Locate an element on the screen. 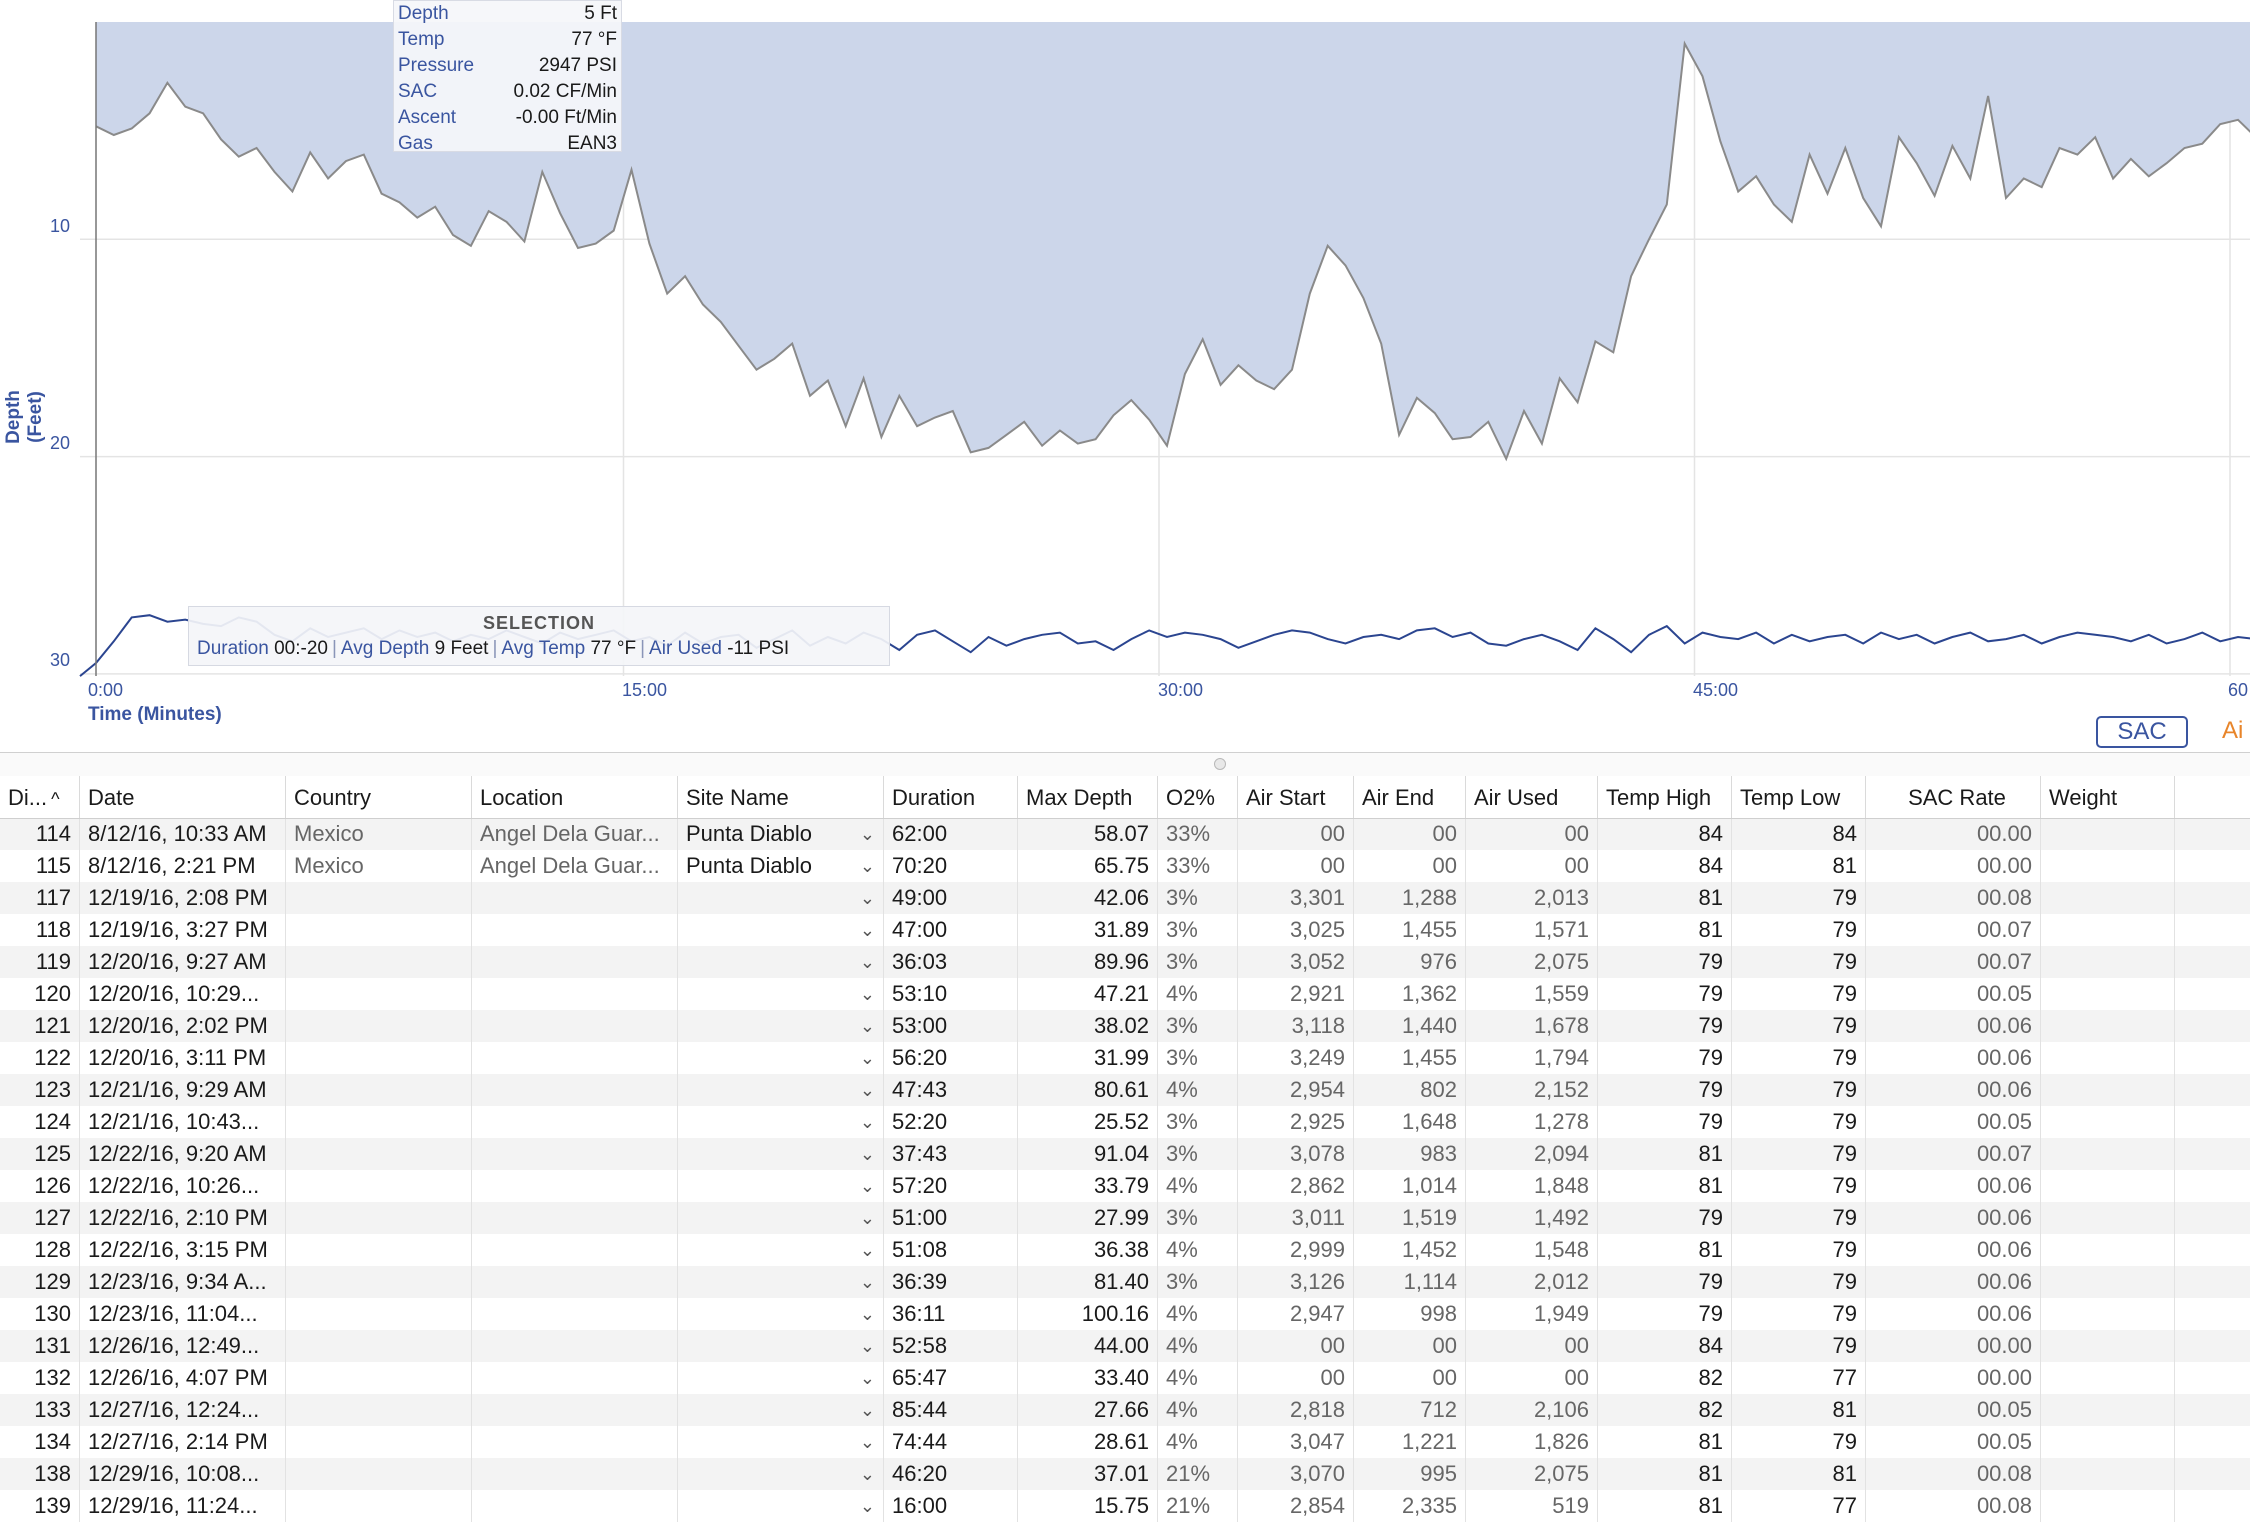 Image resolution: width=2250 pixels, height=1540 pixels. cell-text: 4% is located at coordinates (1182, 1185).